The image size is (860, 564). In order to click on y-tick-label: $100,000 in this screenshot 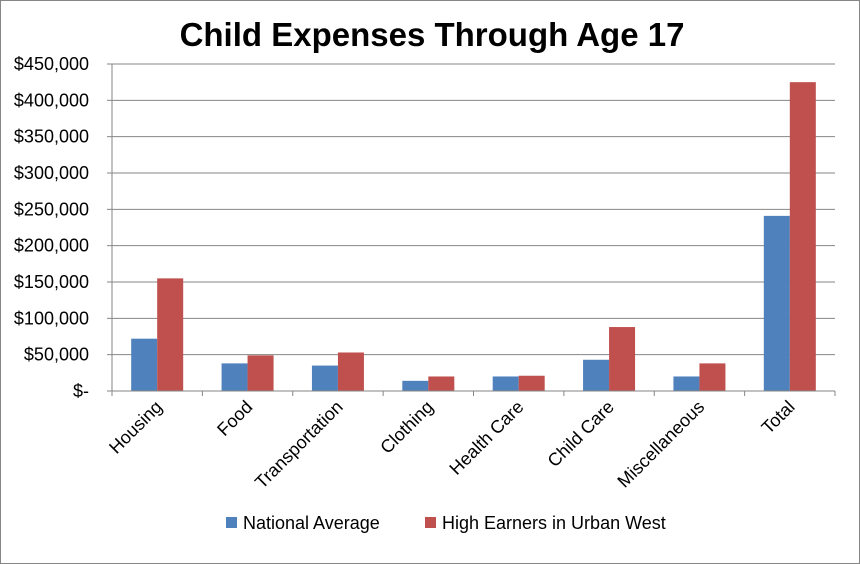, I will do `click(51, 318)`.